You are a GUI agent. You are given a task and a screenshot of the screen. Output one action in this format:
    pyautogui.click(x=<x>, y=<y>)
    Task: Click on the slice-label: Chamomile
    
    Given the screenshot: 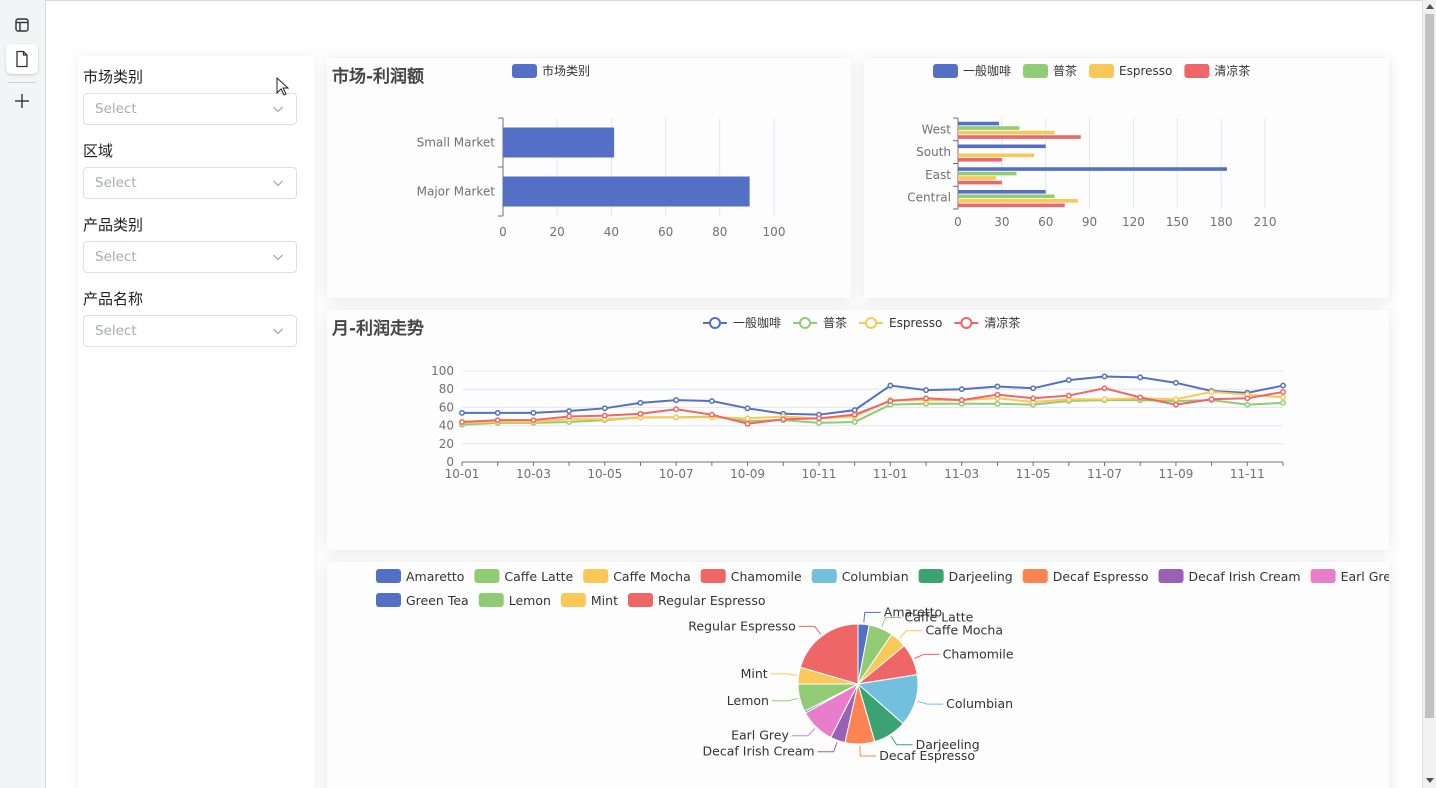 What is the action you would take?
    pyautogui.click(x=978, y=653)
    